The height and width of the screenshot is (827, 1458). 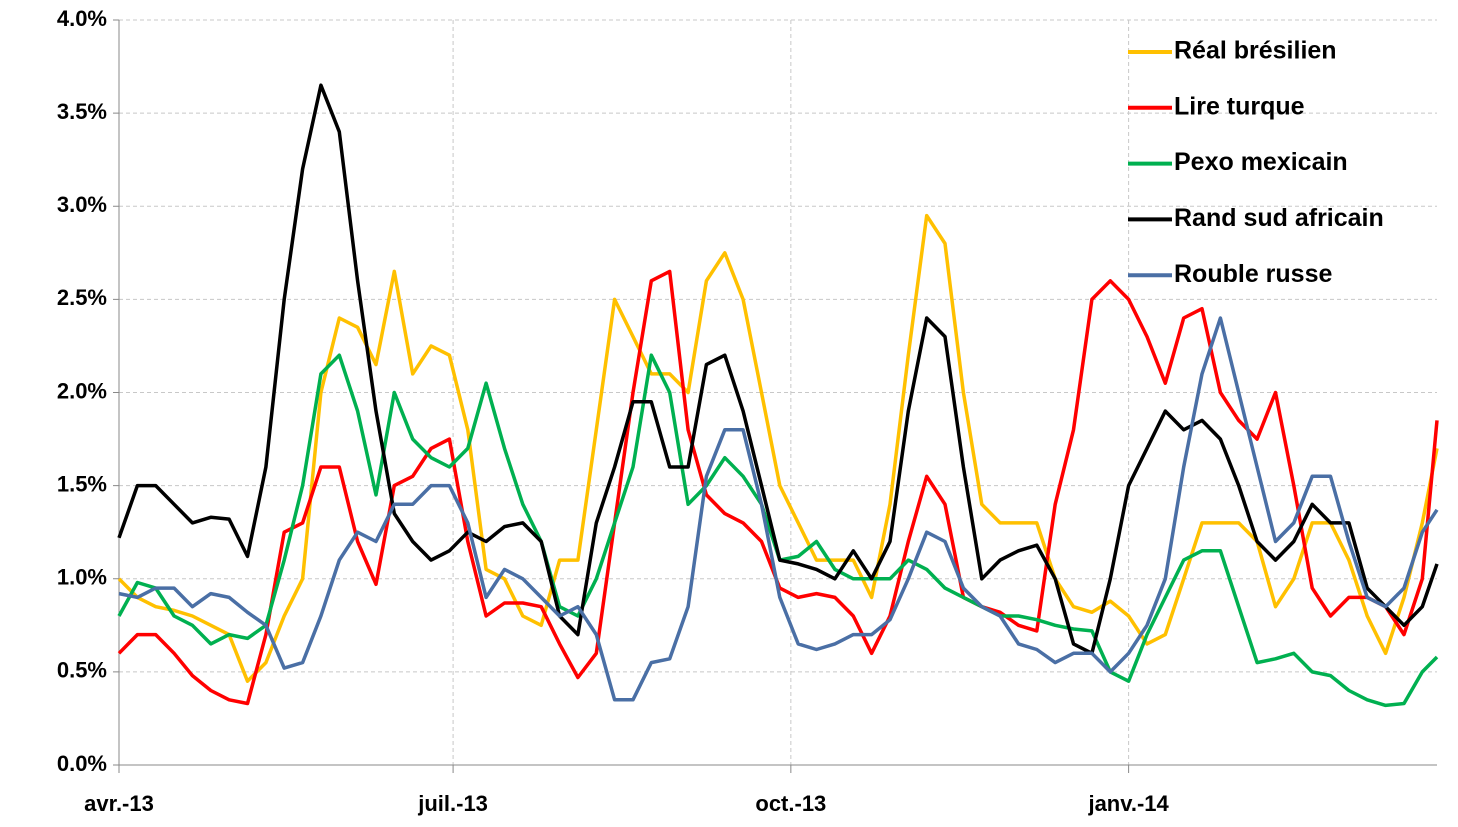 What do you see at coordinates (82, 483) in the screenshot?
I see `y-tick-label: 1.5%` at bounding box center [82, 483].